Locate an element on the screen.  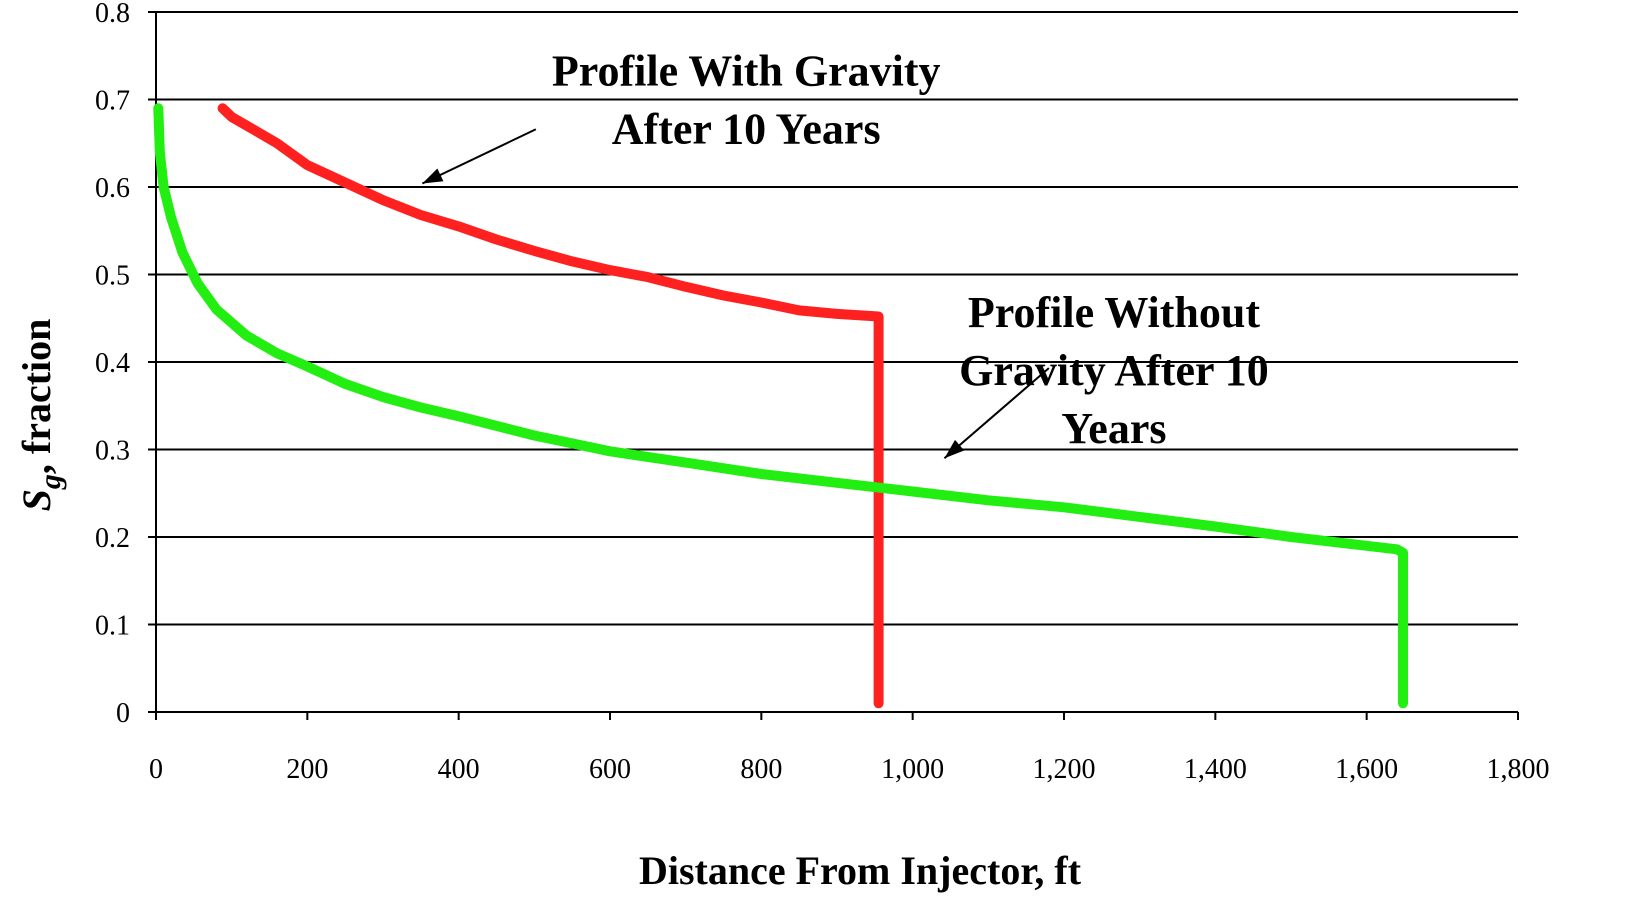
annotation-2-arrowhead is located at coordinates (954, 449).